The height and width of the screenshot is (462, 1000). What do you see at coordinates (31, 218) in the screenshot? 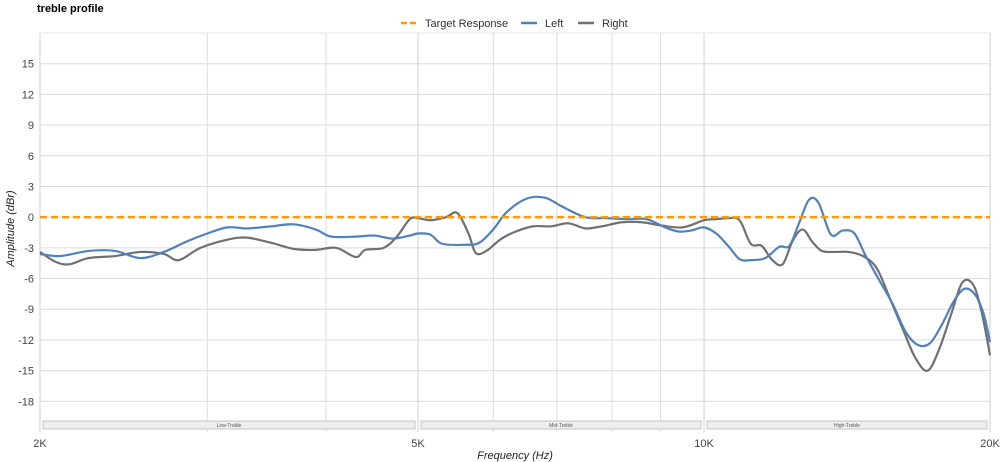
I see `y-tick-label: 0` at bounding box center [31, 218].